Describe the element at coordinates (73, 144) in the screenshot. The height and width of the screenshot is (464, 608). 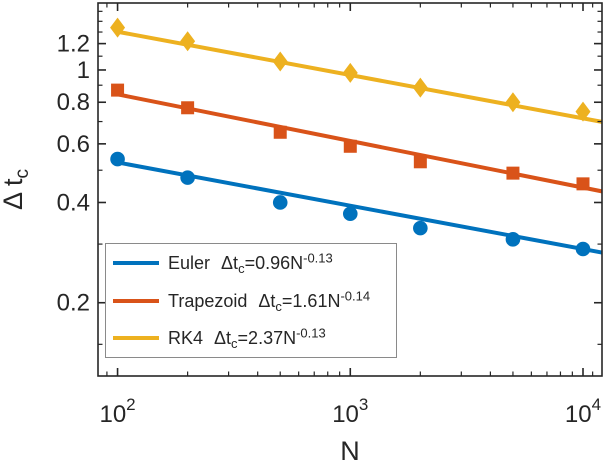
I see `y-tick-label: 0.6` at that location.